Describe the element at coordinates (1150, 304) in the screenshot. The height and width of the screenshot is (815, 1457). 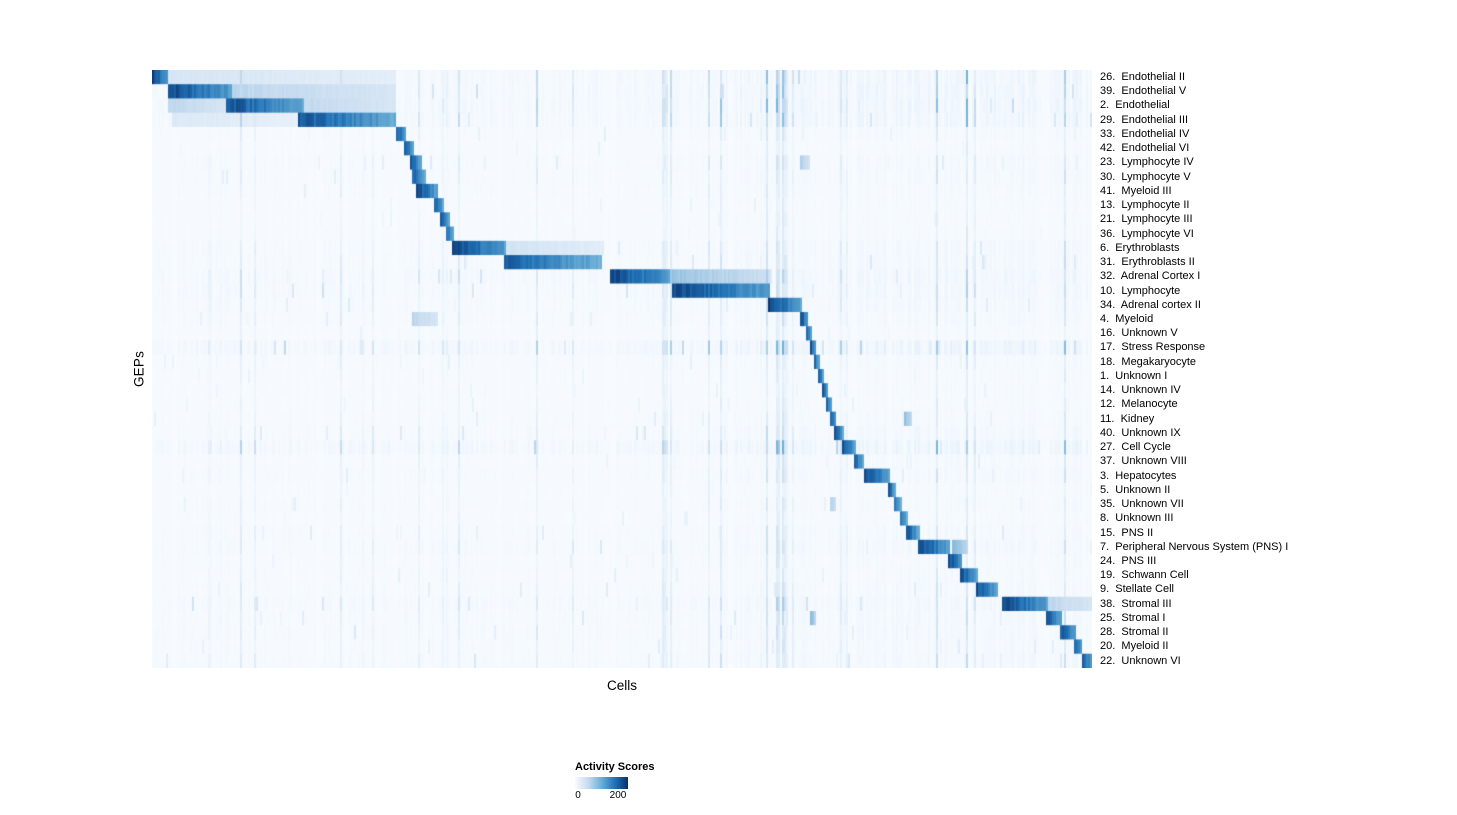
I see `row-label: 34. Adrenal cortex II` at that location.